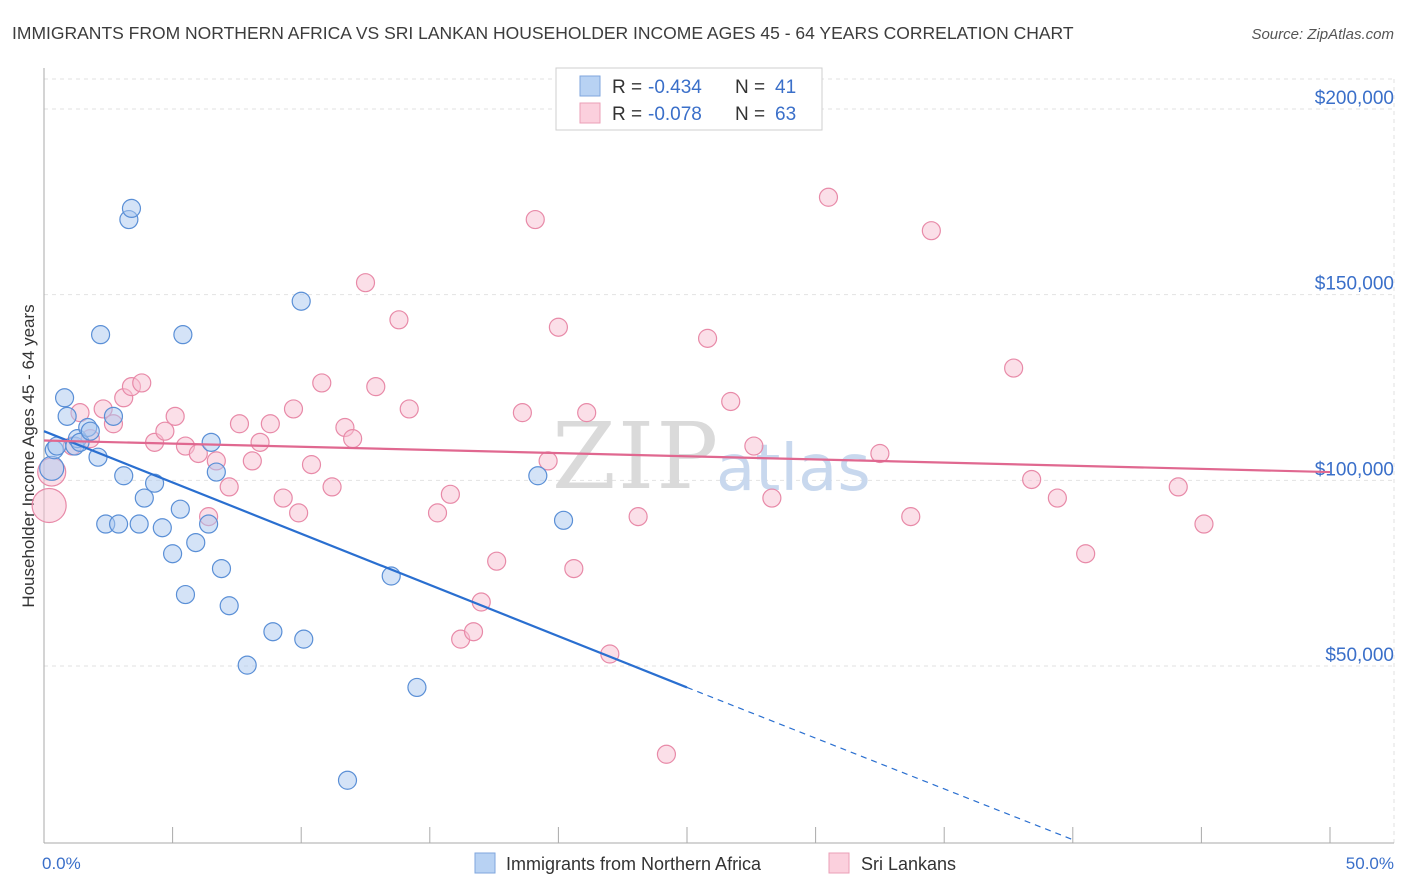 The image size is (1406, 892). What do you see at coordinates (1354, 98) in the screenshot?
I see `y-tick-label-0: $200,000` at bounding box center [1354, 98].